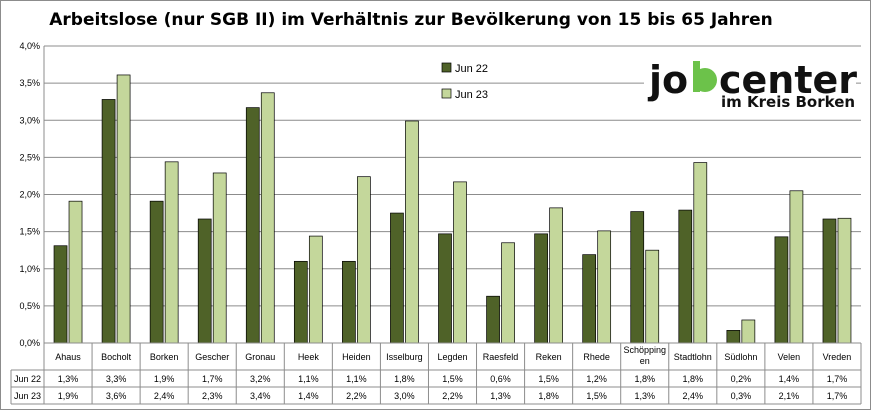 This screenshot has height=412, width=873. Describe the element at coordinates (789, 357) in the screenshot. I see `category-label: Velen` at that location.